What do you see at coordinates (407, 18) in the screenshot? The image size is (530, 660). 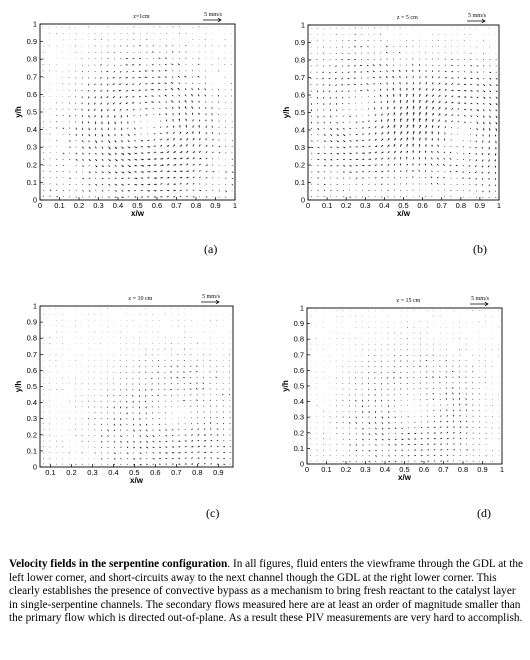 I see `z-position-label: z = 5 cm` at bounding box center [407, 18].